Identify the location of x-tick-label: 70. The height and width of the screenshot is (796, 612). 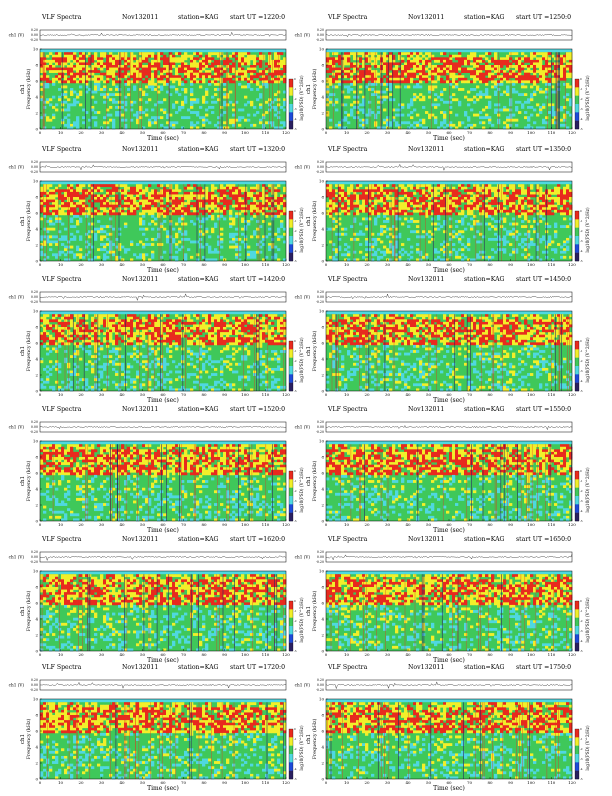
(470, 132).